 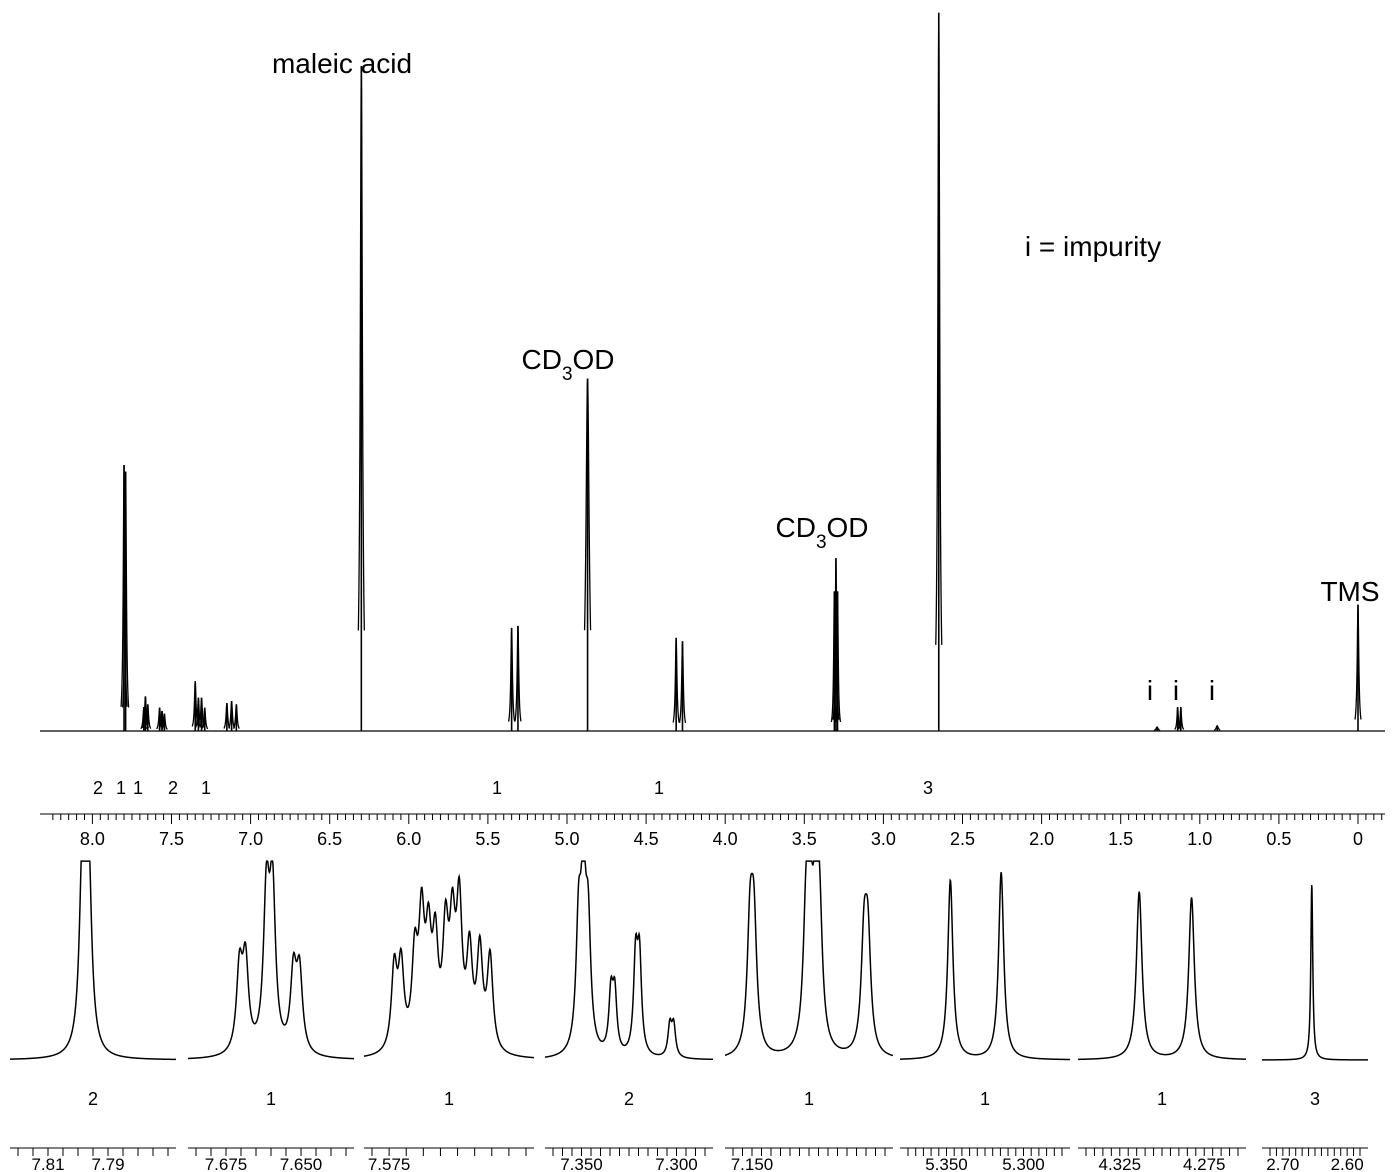 I want to click on peak-annotation: maleic acid, so click(x=342, y=63).